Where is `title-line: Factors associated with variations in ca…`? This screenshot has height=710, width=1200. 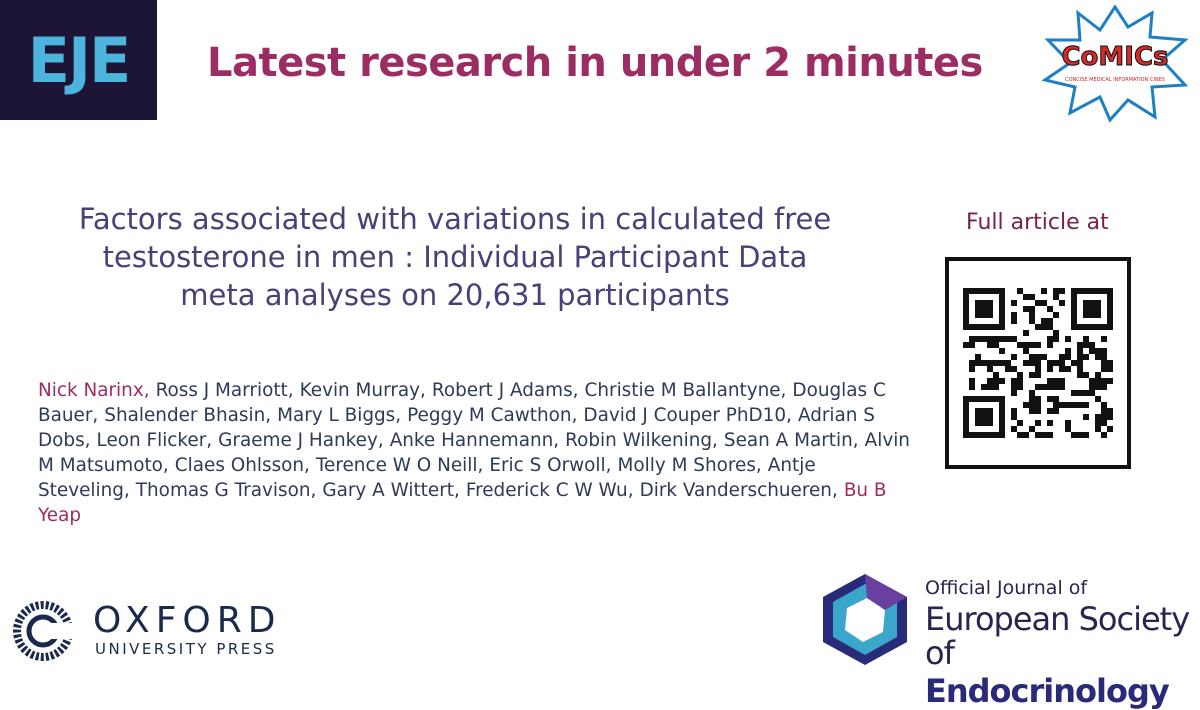 title-line: Factors associated with variations in ca… is located at coordinates (455, 219).